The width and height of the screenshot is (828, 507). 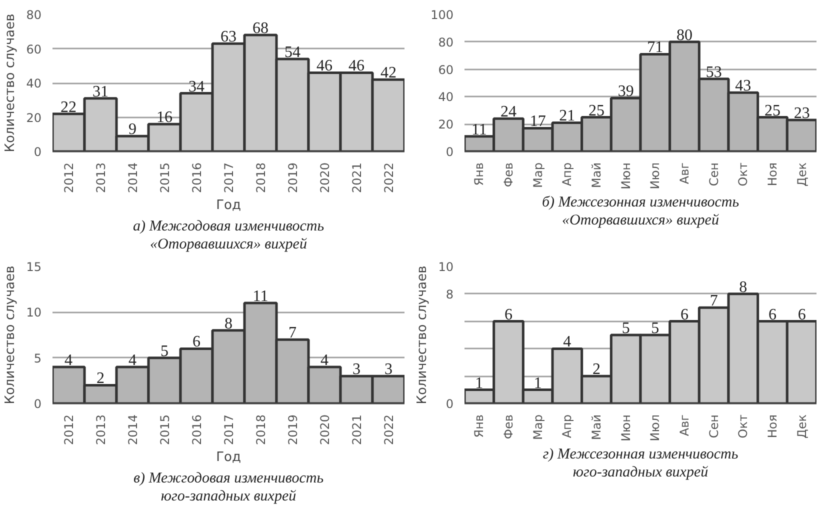 What do you see at coordinates (228, 235) in the screenshot?
I see `text: а) Межгодовая изменчивость «Оторвавшихся» вихрей` at bounding box center [228, 235].